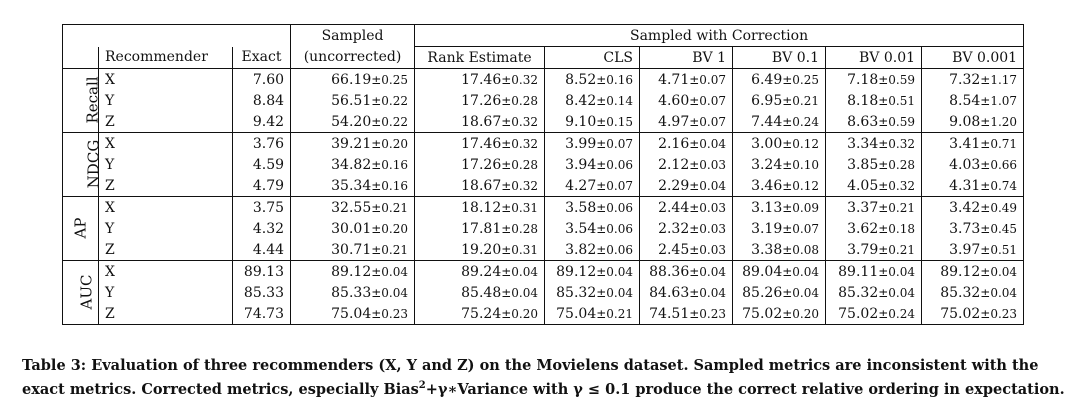 This screenshot has width=1080, height=403. Describe the element at coordinates (480, 186) in the screenshot. I see `value-cell: 18.67±0.32` at that location.